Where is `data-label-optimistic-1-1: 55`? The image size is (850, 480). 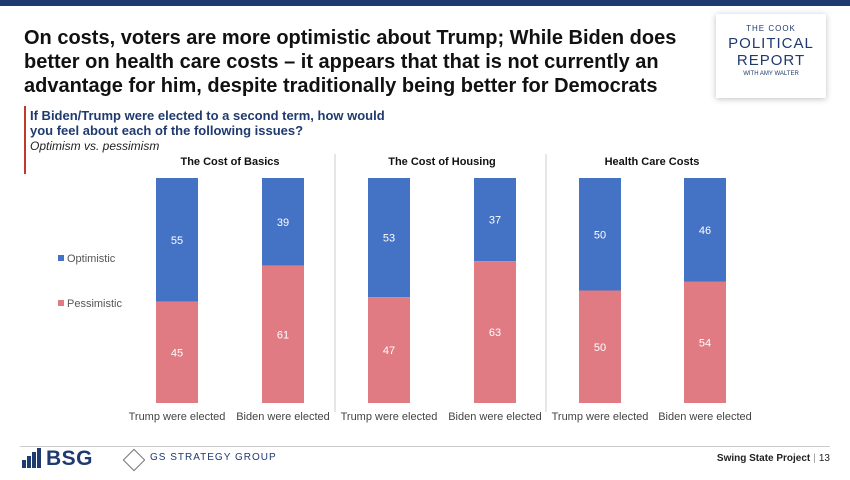 data-label-optimistic-1-1: 55 is located at coordinates (177, 241).